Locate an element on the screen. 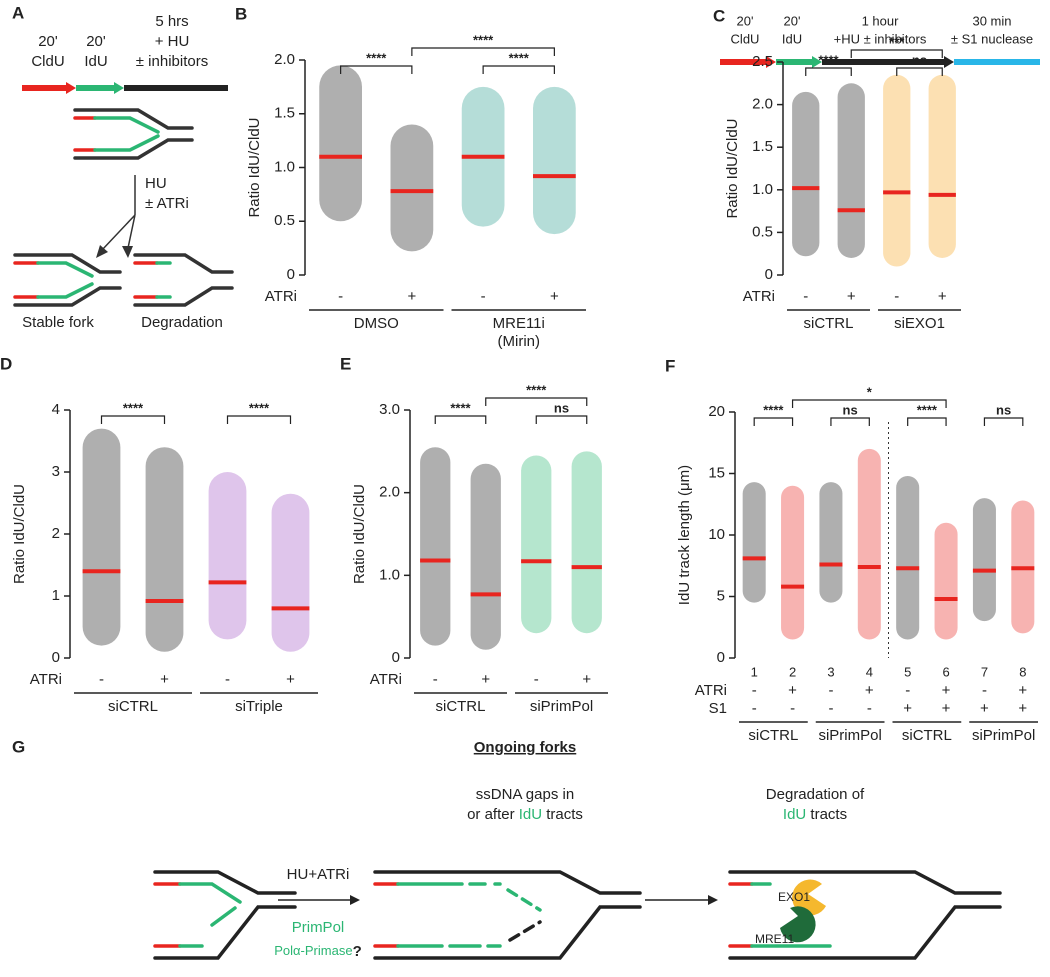 This screenshot has width=1050, height=977. y-tick-label: 20 is located at coordinates (716, 411).